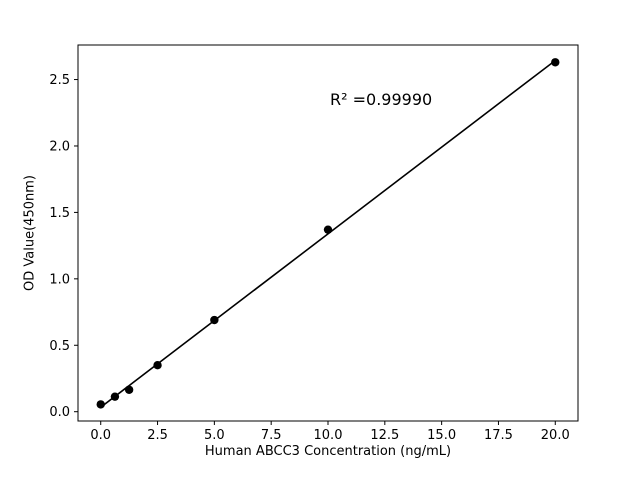  Describe the element at coordinates (555, 435) in the screenshot. I see `x-tick-label: 20.0` at that location.